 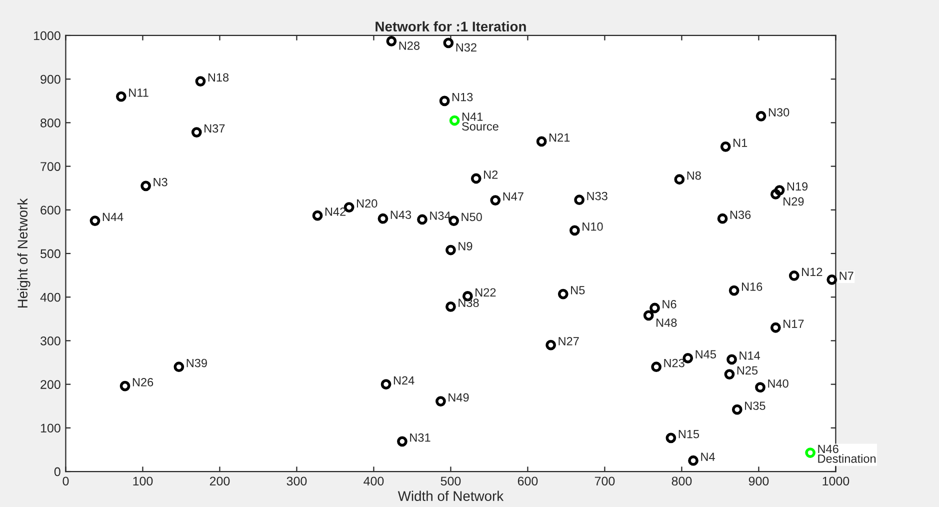 What do you see at coordinates (486, 292) in the screenshot?
I see `annotation: N22` at bounding box center [486, 292].